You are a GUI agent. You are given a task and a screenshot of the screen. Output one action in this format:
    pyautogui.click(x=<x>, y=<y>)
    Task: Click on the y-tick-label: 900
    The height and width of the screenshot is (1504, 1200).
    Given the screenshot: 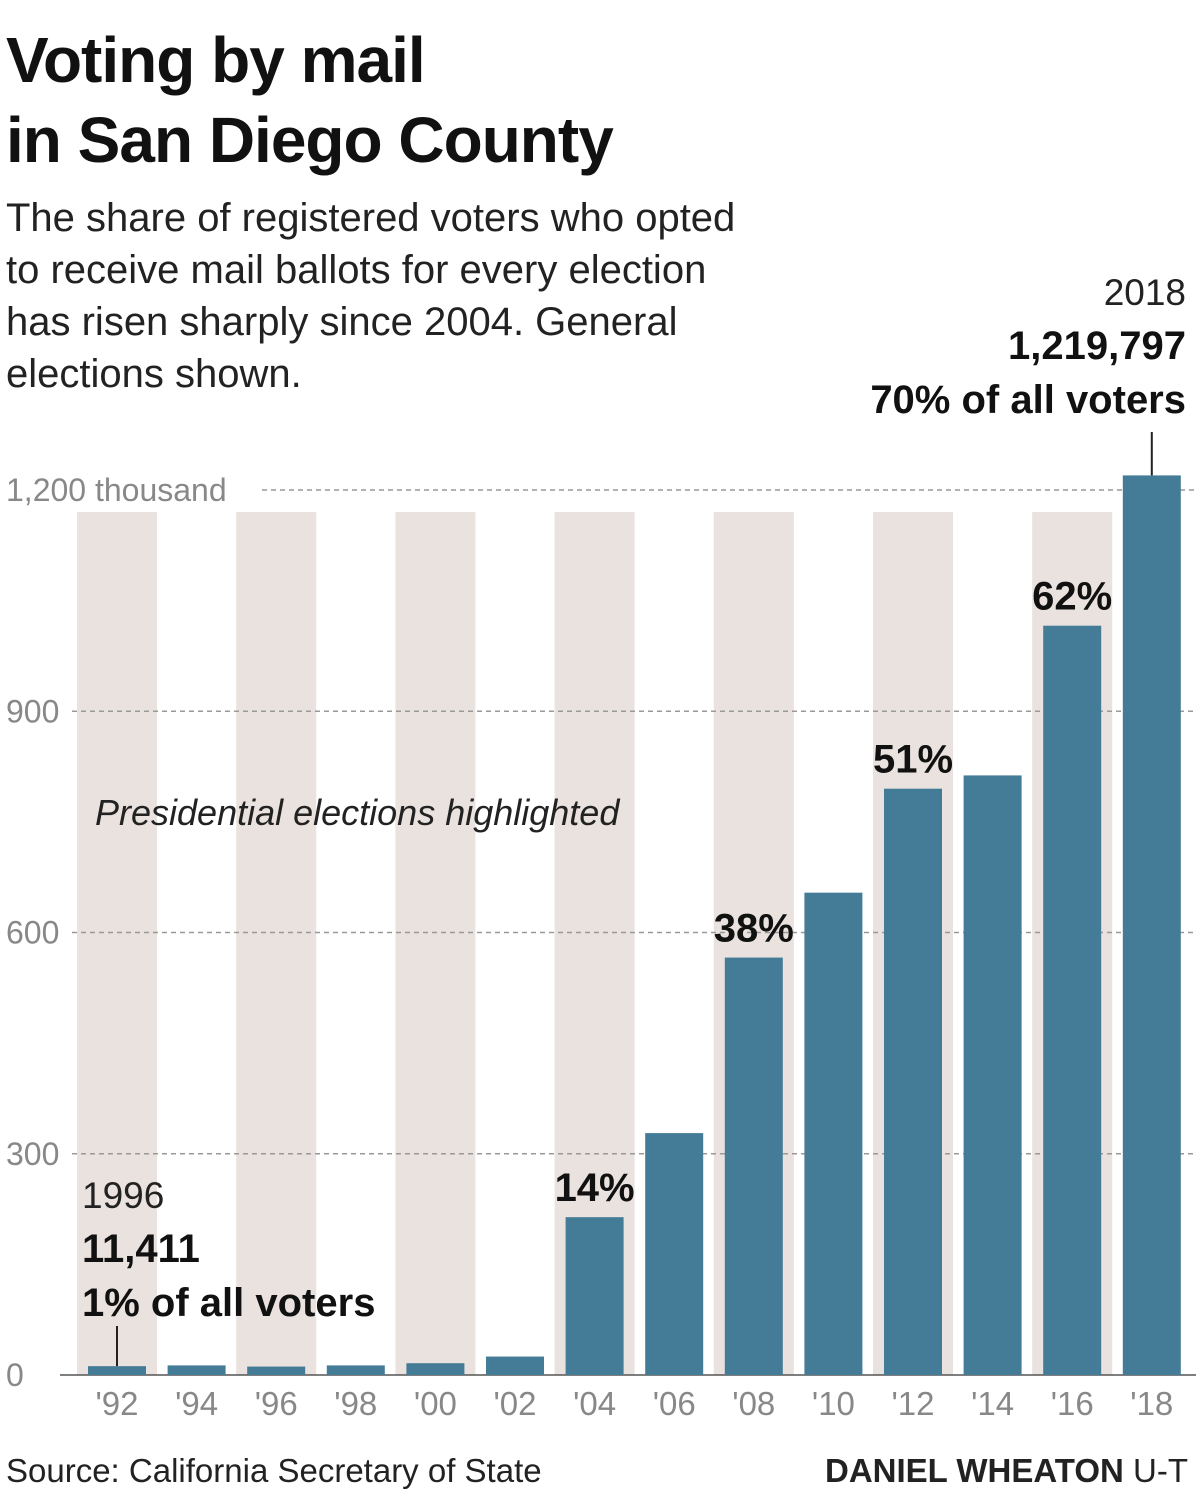 What is the action you would take?
    pyautogui.click(x=32, y=711)
    